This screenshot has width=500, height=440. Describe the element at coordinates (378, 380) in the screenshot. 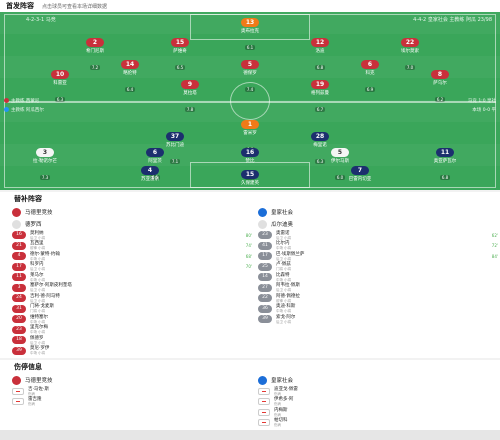

I see `injuries-away-team: 皇家社会` at that location.